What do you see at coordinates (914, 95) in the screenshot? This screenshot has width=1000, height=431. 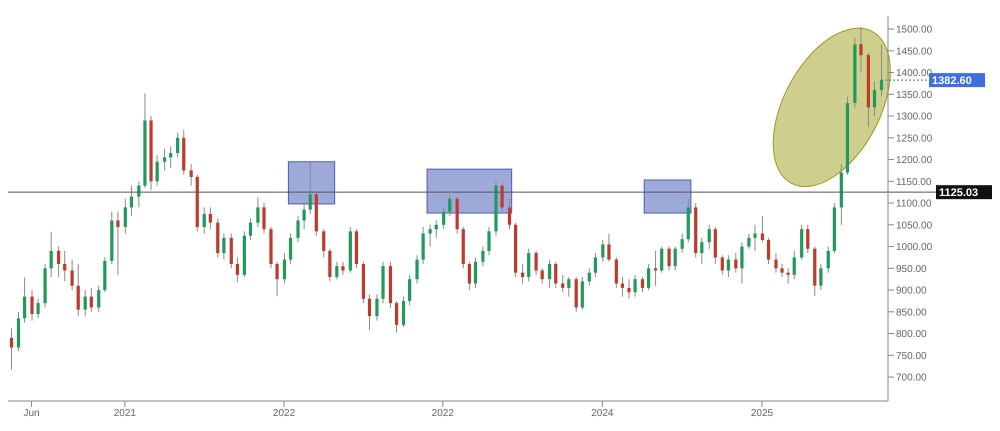 I see `y-tick-label: 1350.00` at bounding box center [914, 95].